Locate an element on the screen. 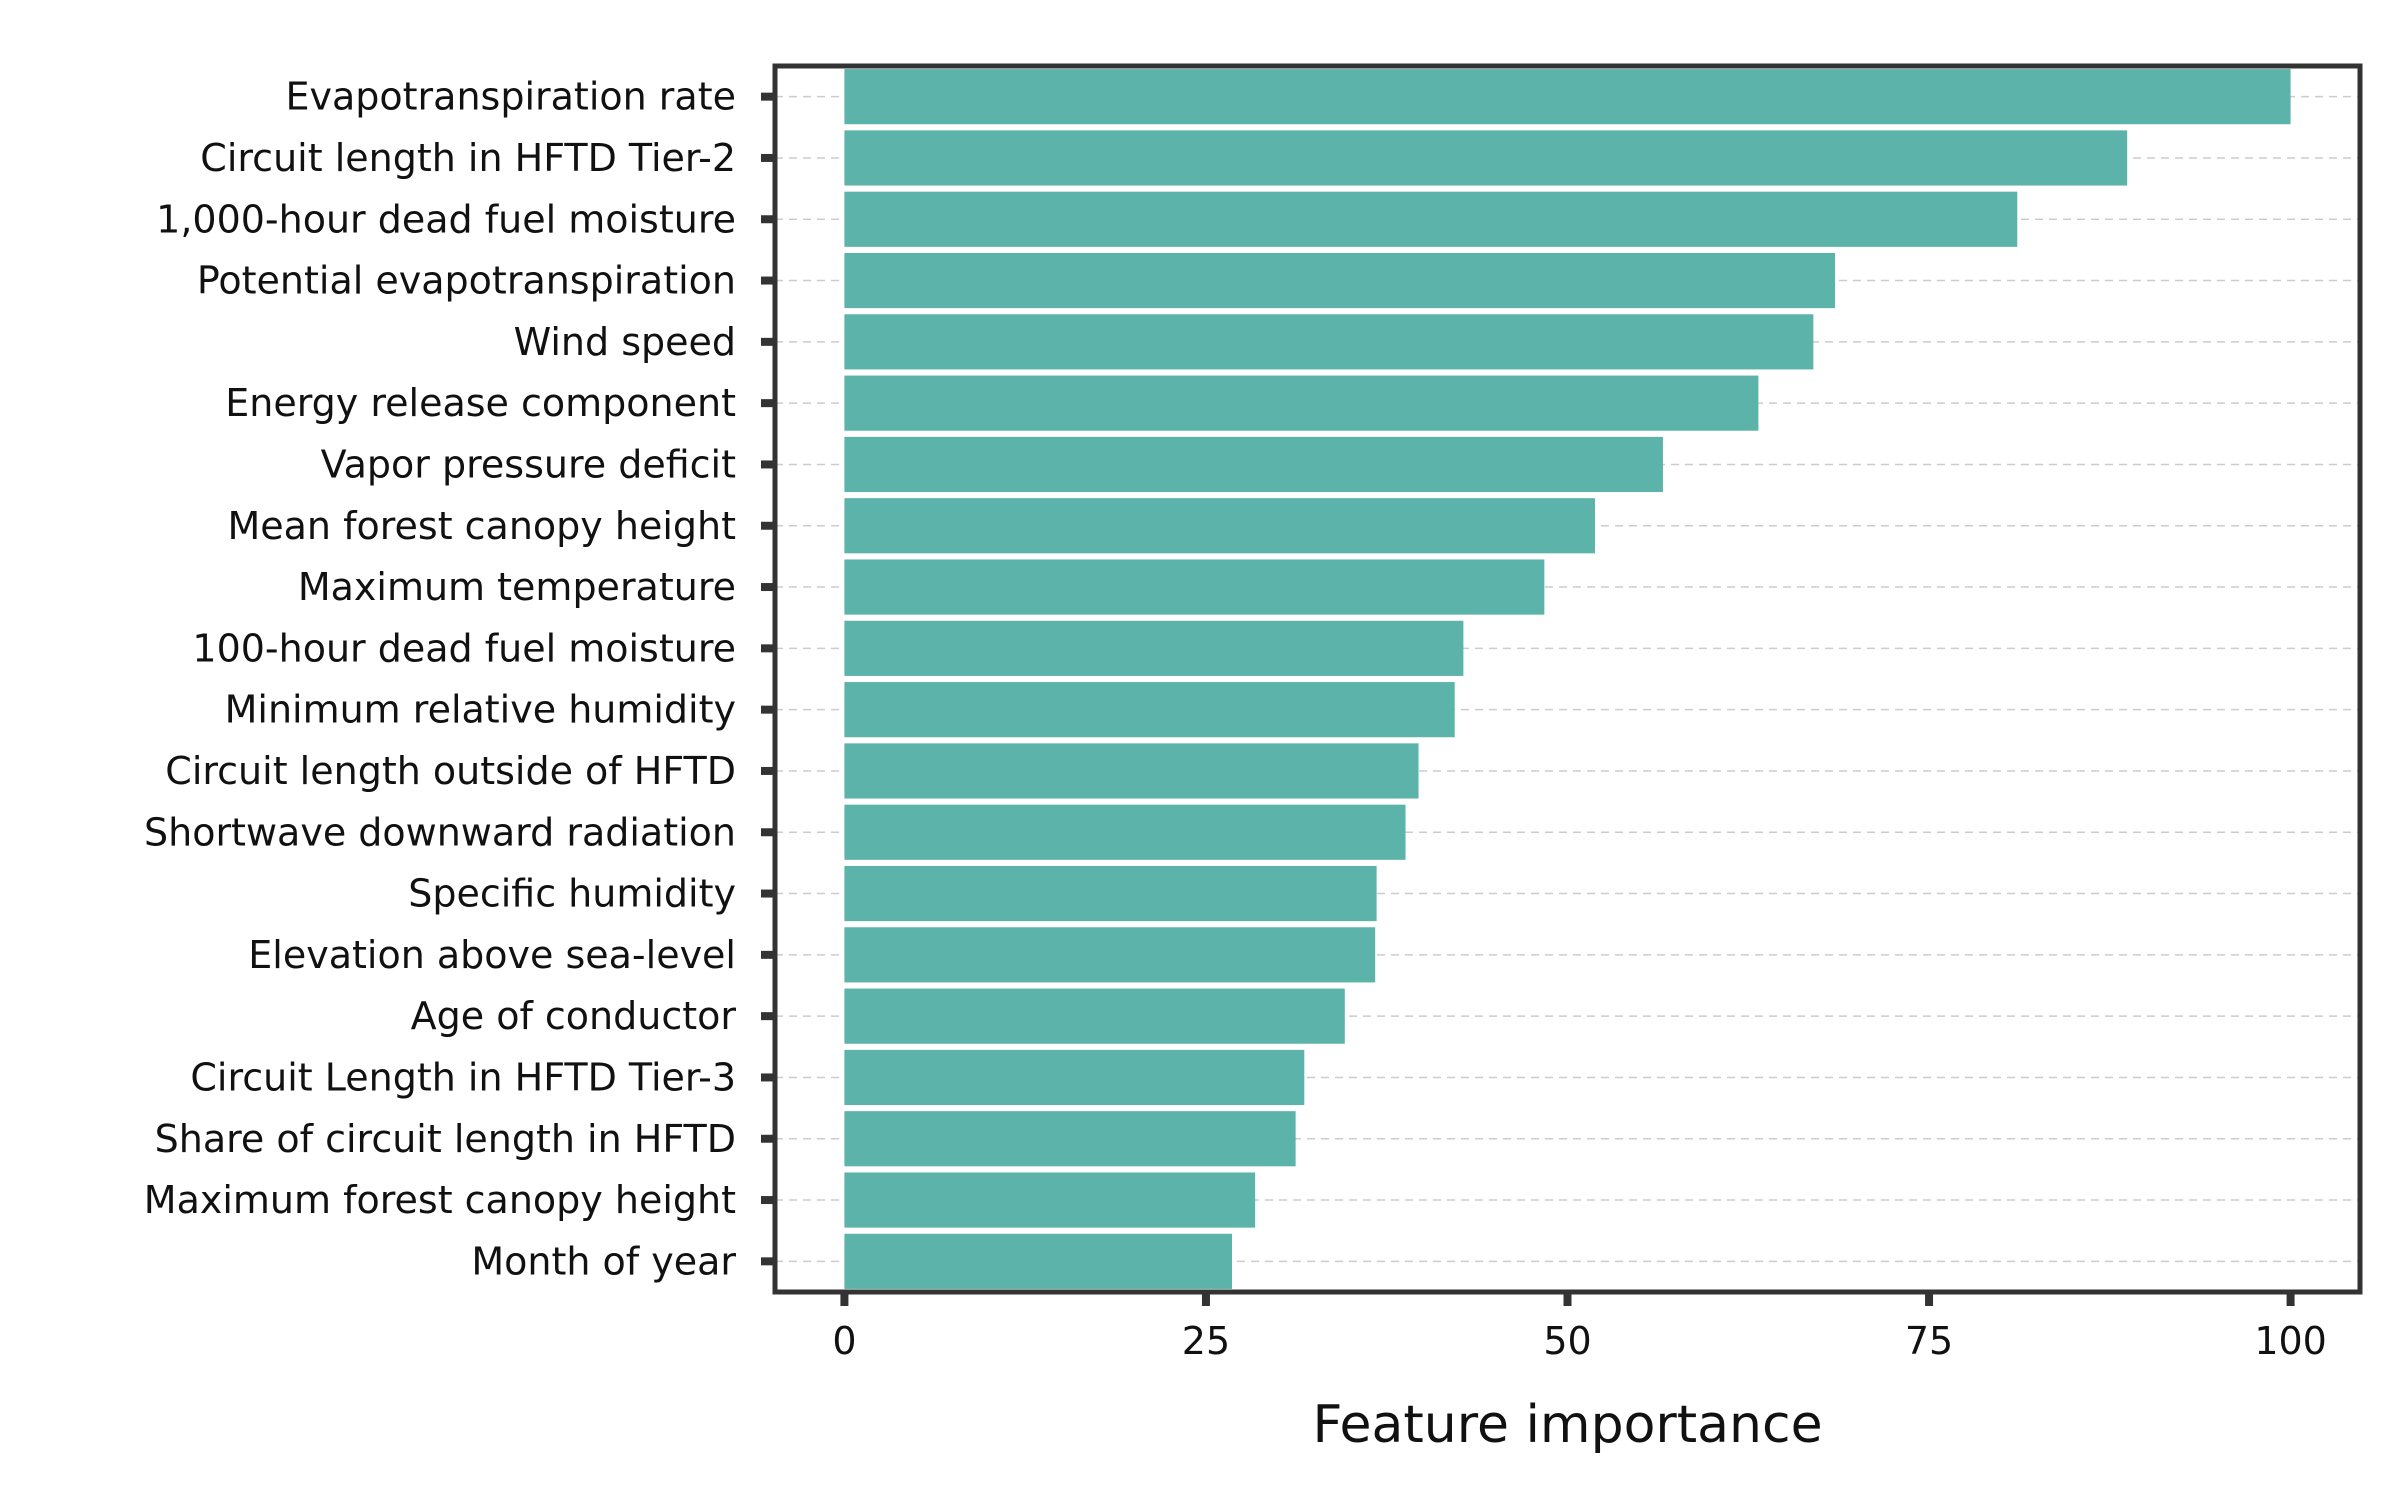  y-tick-label: Circuit Length in HFTD Tier-3 is located at coordinates (463, 1077).